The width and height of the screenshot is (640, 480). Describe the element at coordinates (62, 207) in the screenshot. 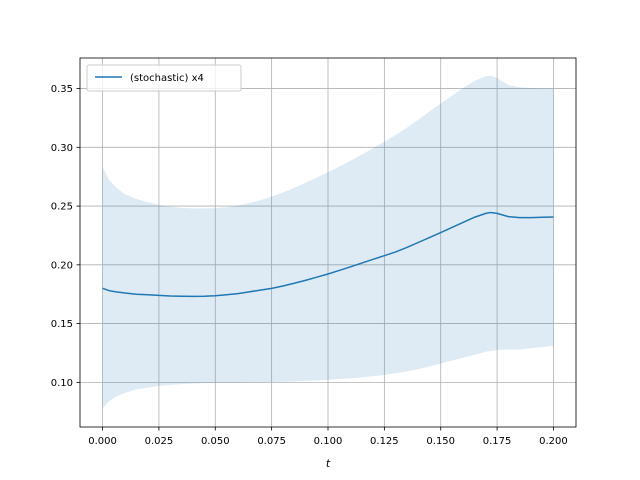

I see `y-tick-label: 0.25` at that location.